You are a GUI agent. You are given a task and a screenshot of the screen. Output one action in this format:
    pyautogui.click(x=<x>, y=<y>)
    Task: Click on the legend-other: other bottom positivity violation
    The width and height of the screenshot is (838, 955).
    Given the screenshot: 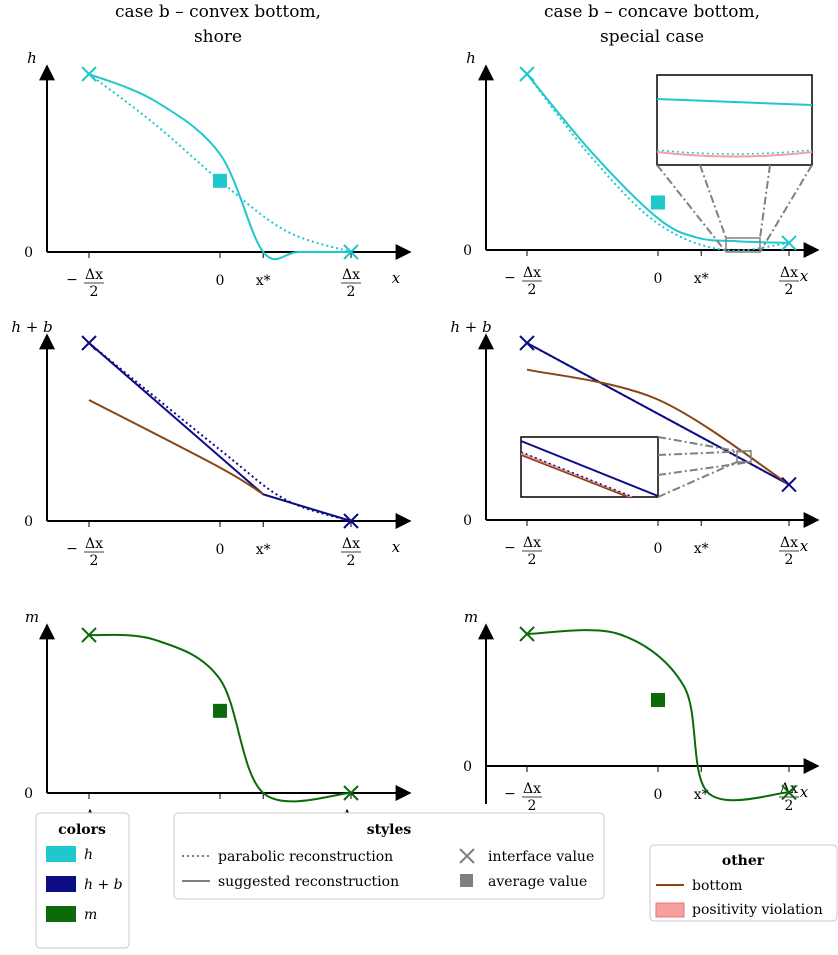 What is the action you would take?
    pyautogui.click(x=743, y=883)
    